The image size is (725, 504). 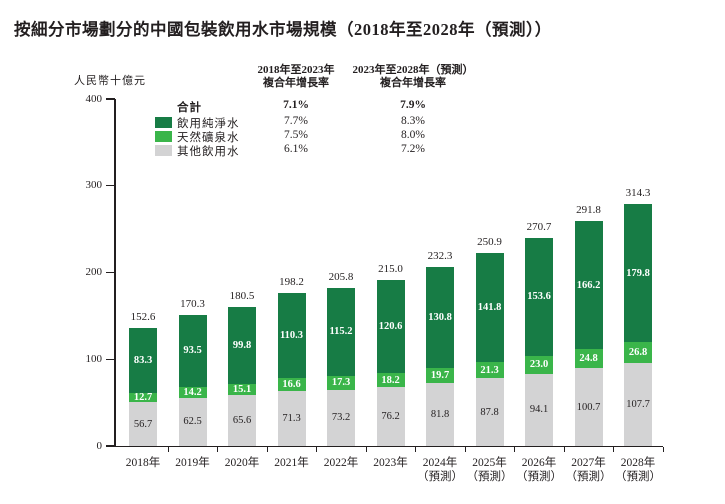 I want to click on bar-segment: 76.2, so click(x=390, y=416).